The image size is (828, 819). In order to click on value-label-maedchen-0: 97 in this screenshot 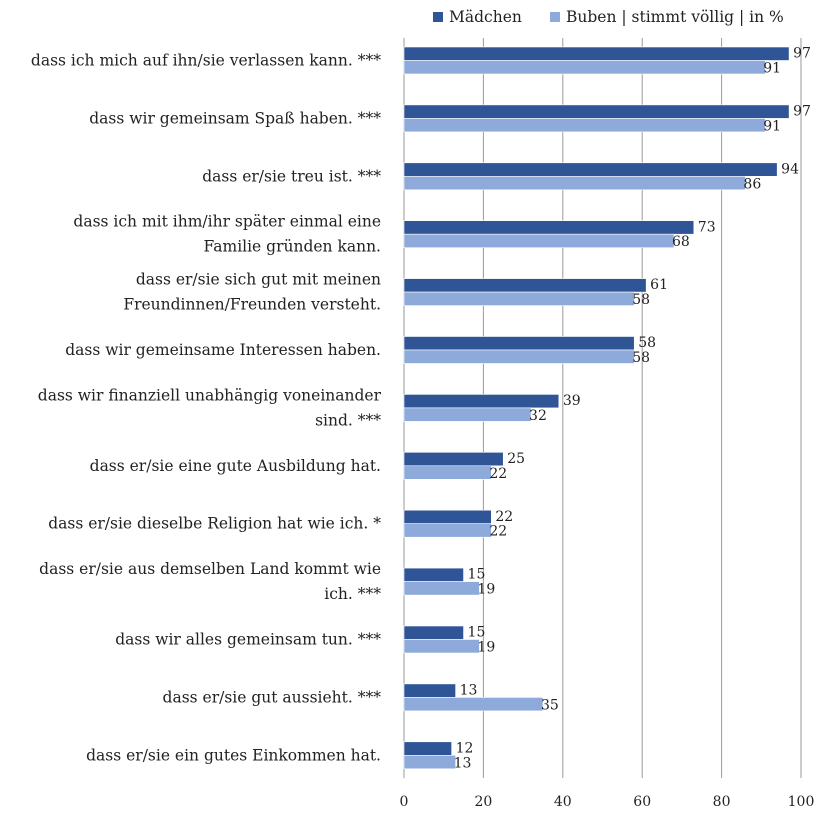, I will do `click(802, 54)`.